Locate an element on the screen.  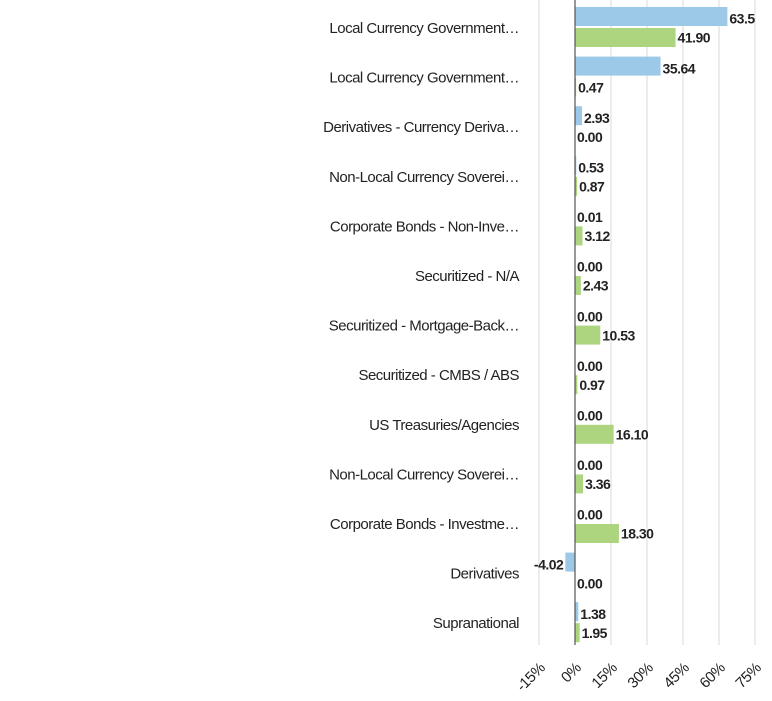
value-label: -4.02 is located at coordinates (549, 564).